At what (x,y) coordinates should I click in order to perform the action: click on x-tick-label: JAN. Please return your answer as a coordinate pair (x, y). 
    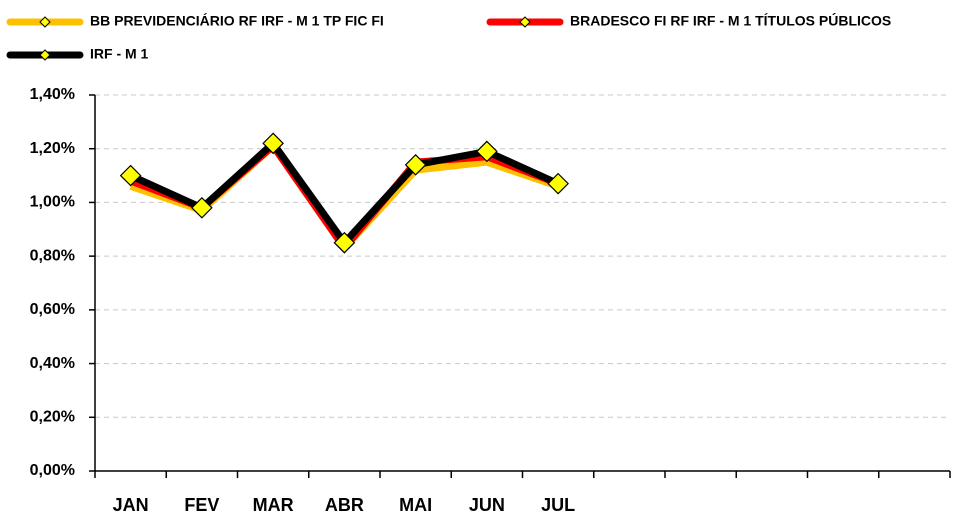
    Looking at the image, I should click on (131, 505).